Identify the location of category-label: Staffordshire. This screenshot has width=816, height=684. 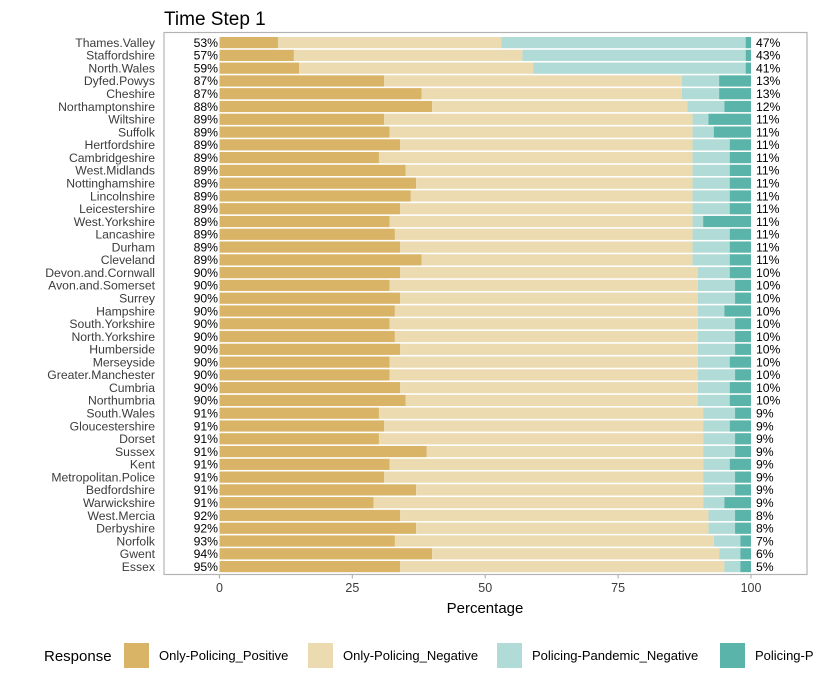
(120, 56).